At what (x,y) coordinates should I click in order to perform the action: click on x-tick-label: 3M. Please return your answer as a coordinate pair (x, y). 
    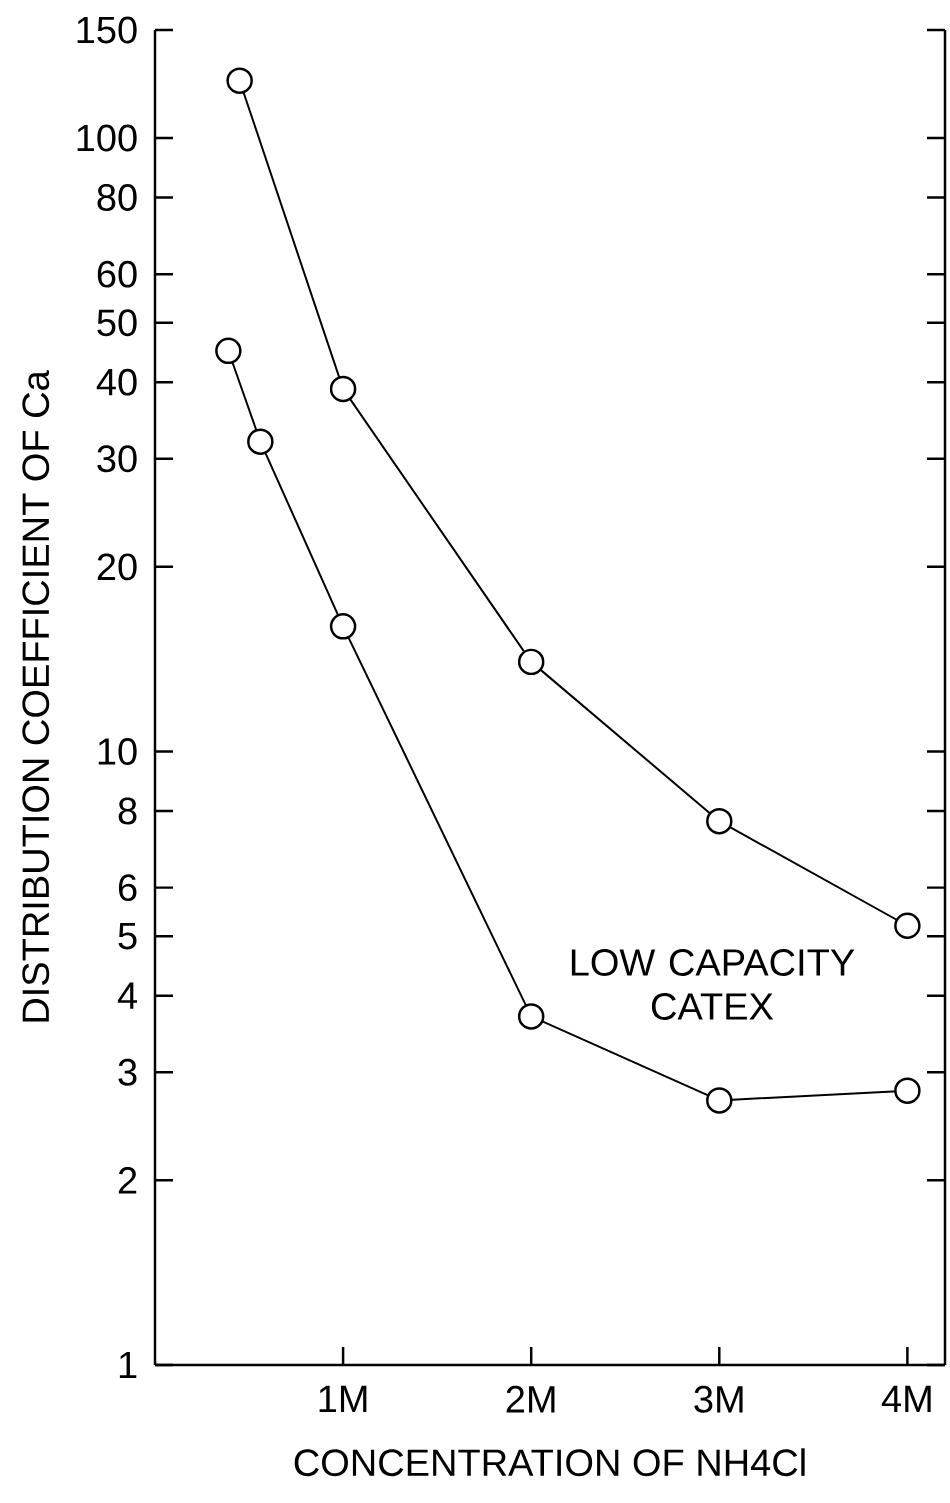
    Looking at the image, I should click on (718, 1399).